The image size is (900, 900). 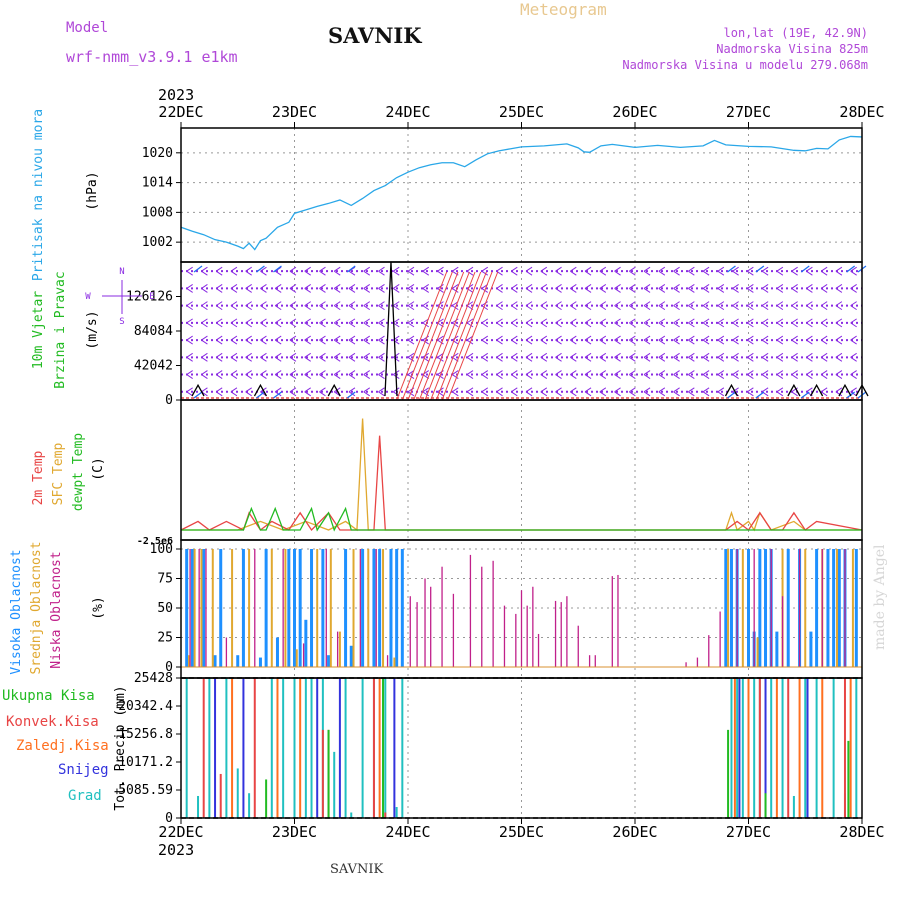 What do you see at coordinates (92, 329) in the screenshot?
I see `wind-unit: (m/s)` at bounding box center [92, 329].